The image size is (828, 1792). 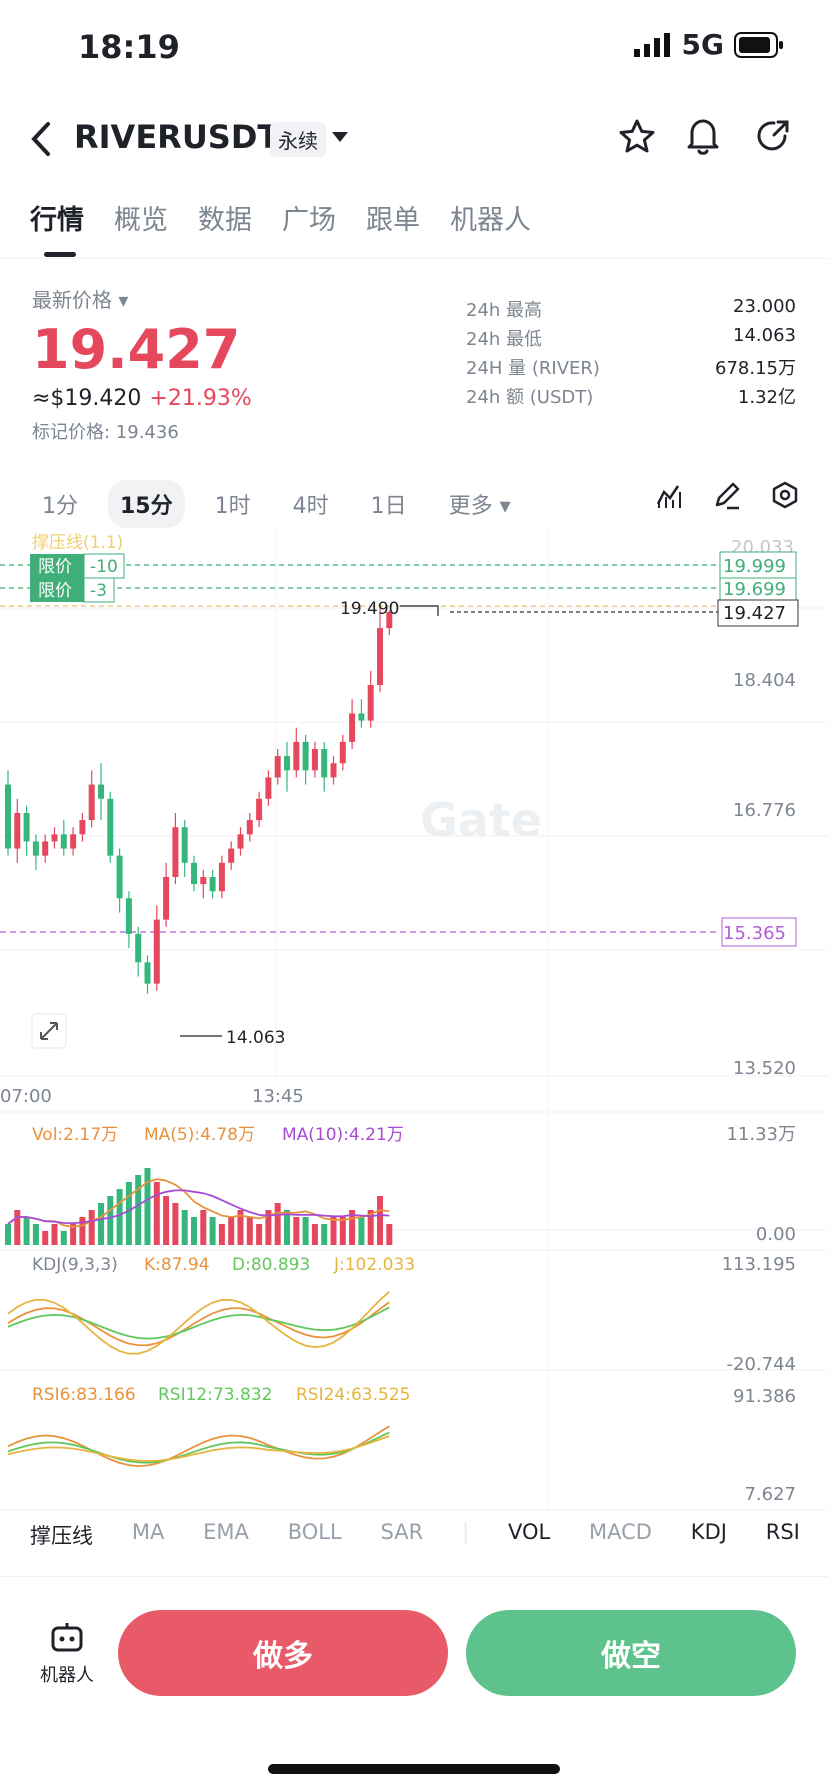 I want to click on interval-1h: 1时, so click(x=232, y=506).